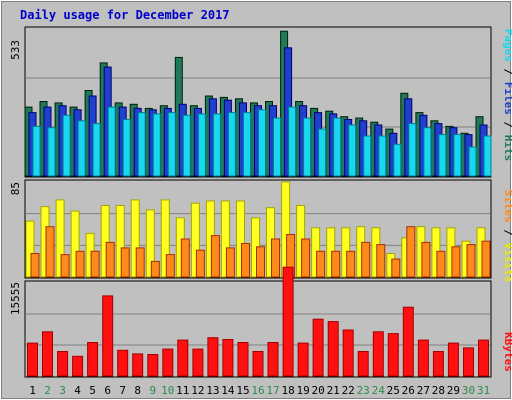 Image resolution: width=512 pixels, height=400 pixels. Describe the element at coordinates (507, 95) in the screenshot. I see `requests-legend: Pages / Files / Hits` at that location.